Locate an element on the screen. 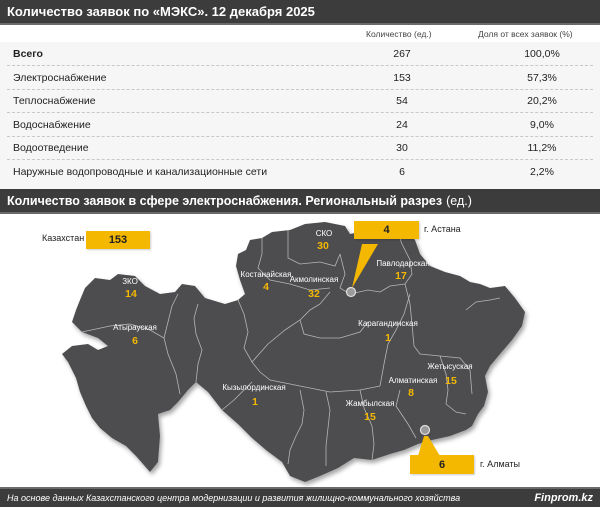  almaty-label: г. Алматы is located at coordinates (500, 464).